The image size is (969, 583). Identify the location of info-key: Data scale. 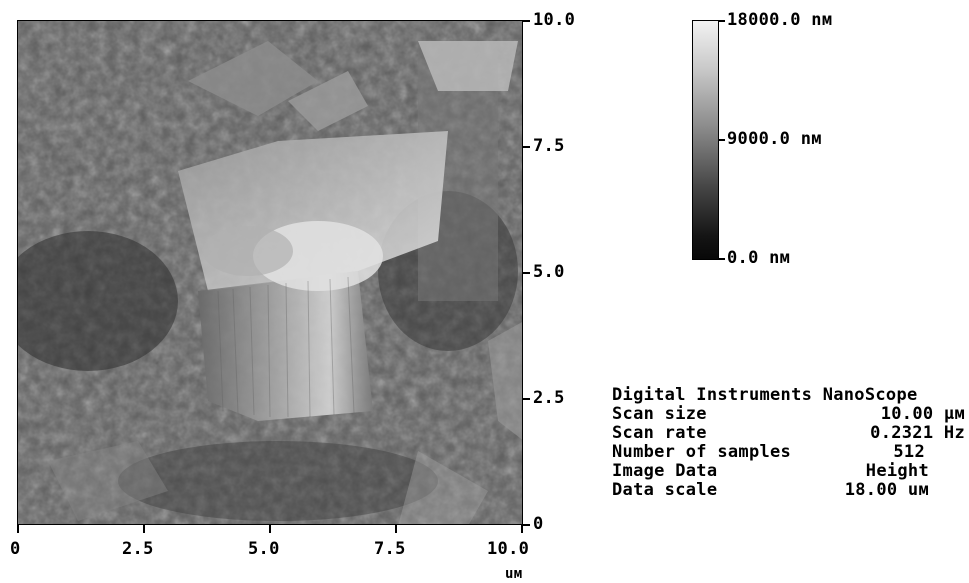
(665, 490).